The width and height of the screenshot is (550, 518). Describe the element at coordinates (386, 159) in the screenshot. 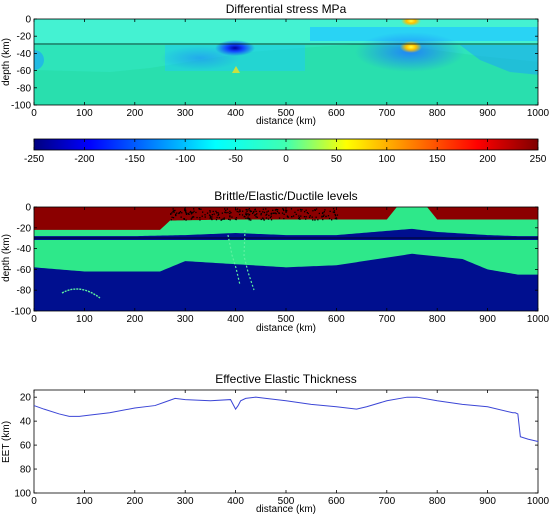

I see `colorbar-tick-label: 100` at that location.